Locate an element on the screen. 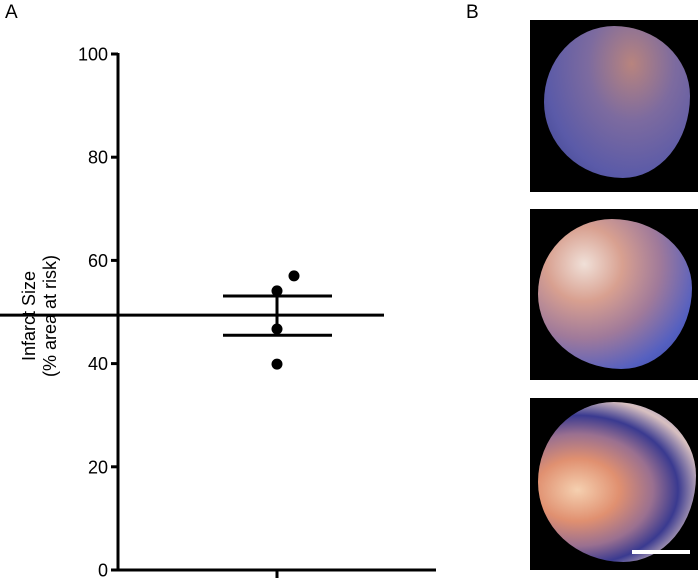  scale-bar is located at coordinates (661, 552).